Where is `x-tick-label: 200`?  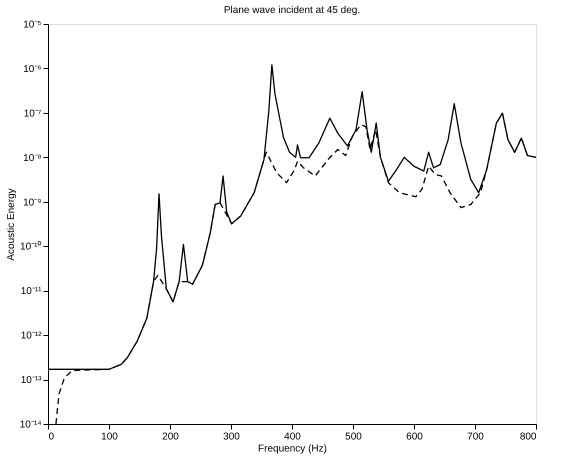 x-tick-label: 200 is located at coordinates (171, 437).